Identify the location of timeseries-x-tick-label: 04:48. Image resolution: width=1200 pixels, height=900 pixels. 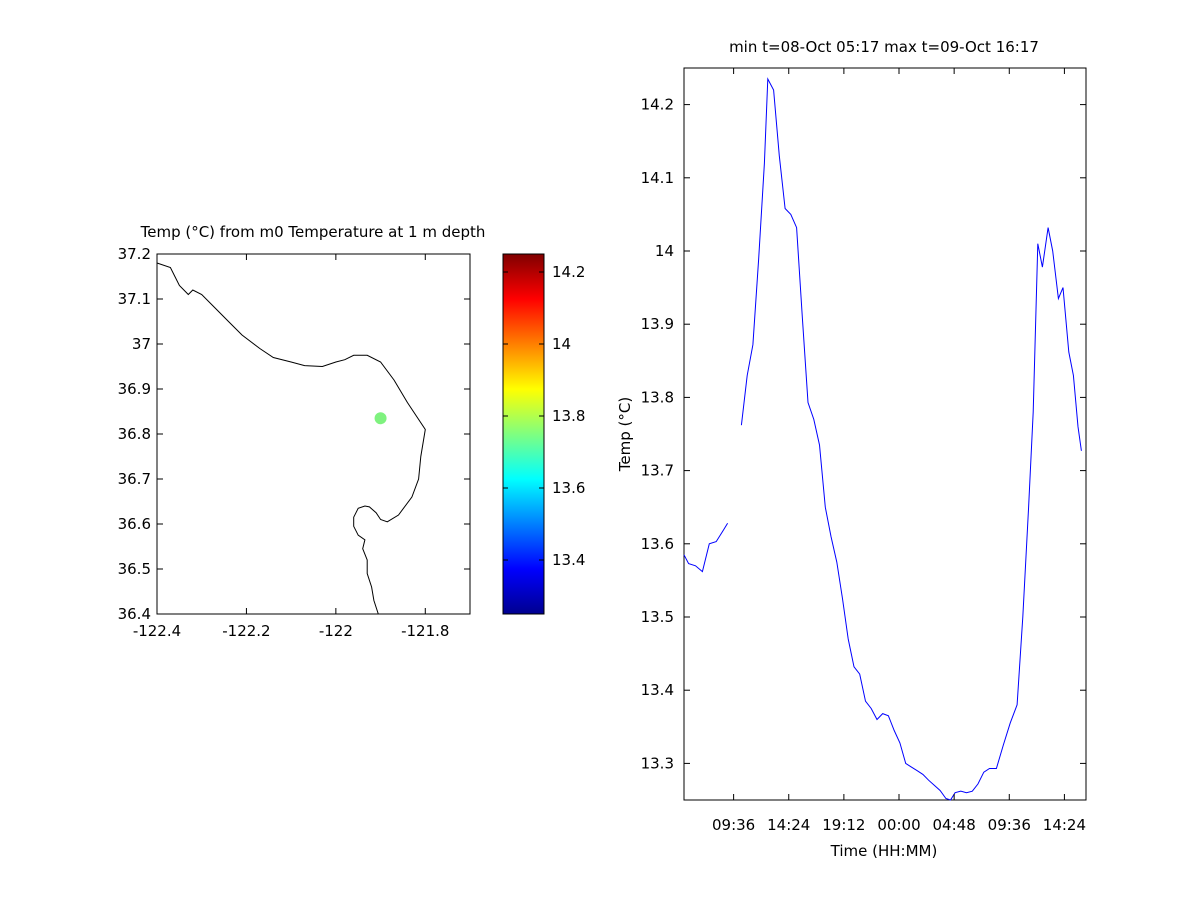
(954, 825).